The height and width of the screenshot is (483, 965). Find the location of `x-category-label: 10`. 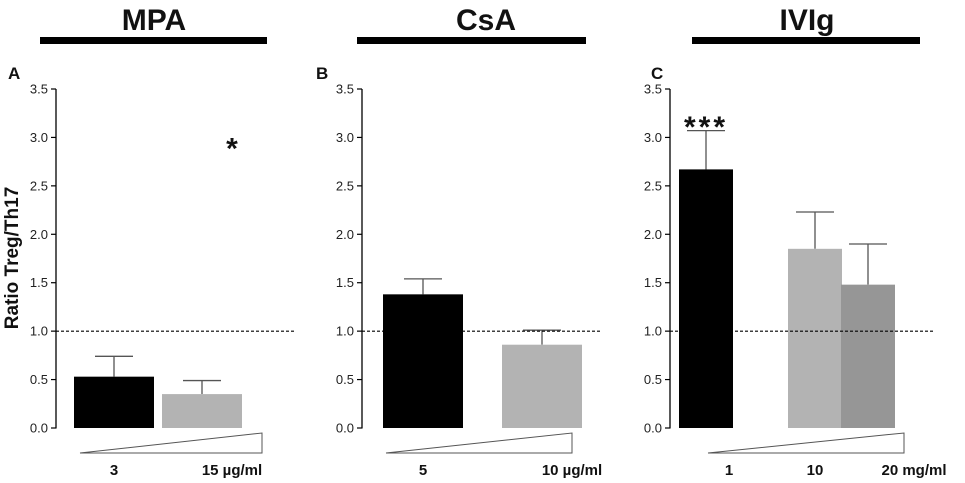

x-category-label: 10 is located at coordinates (815, 470).